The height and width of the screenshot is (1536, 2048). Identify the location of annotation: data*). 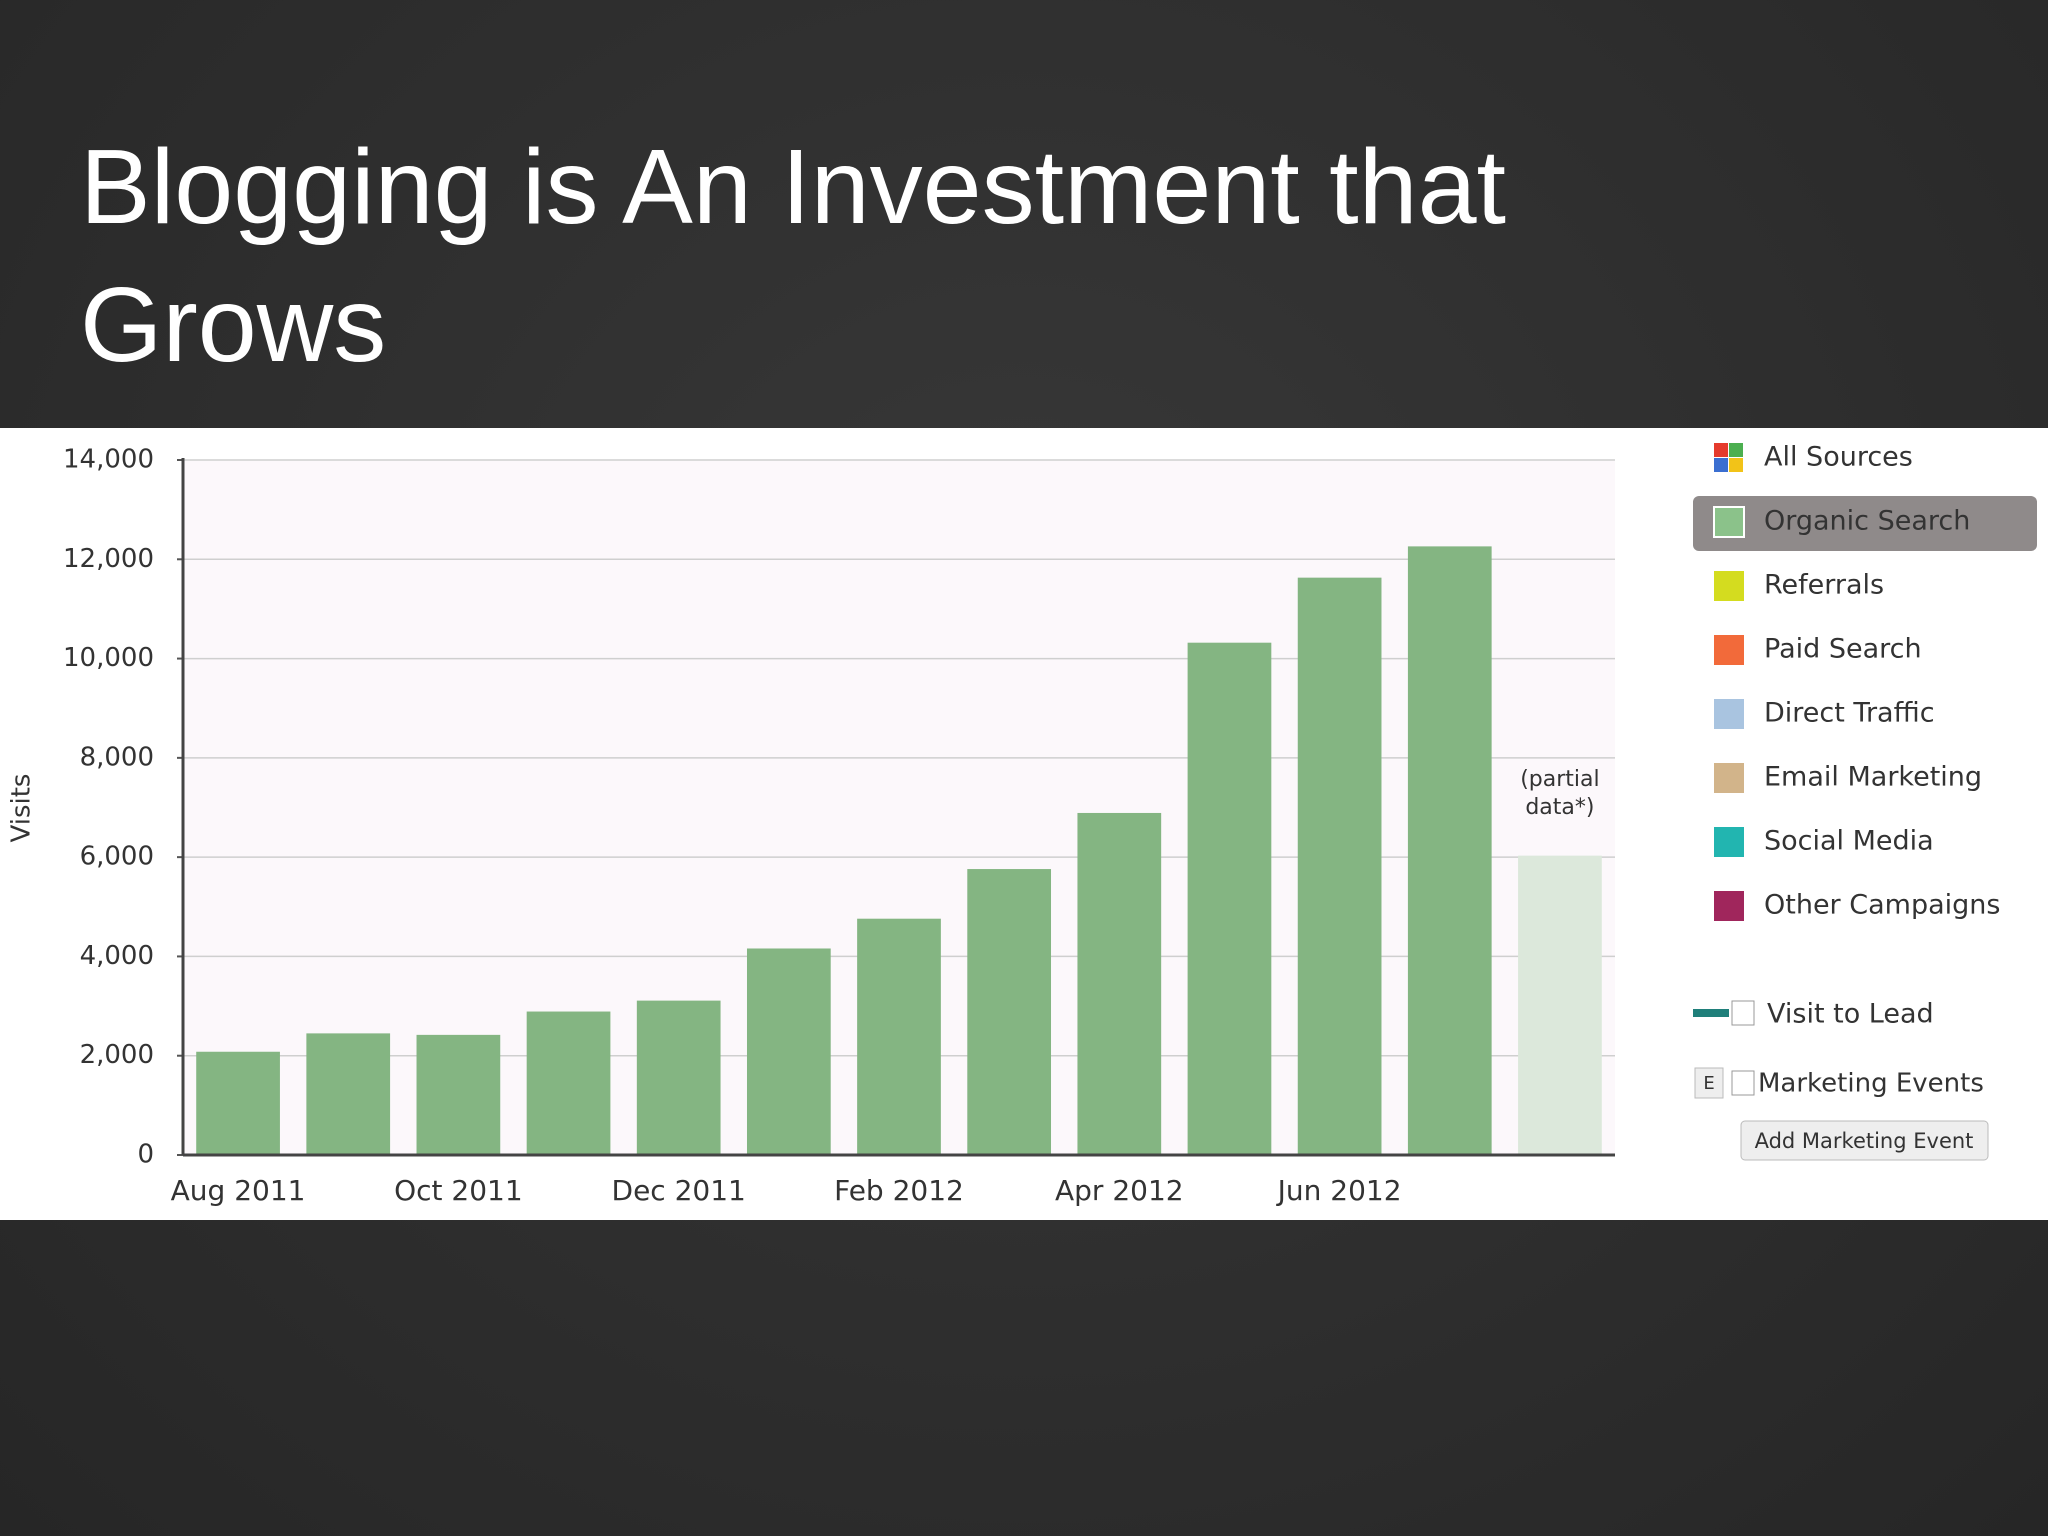
(1559, 807).